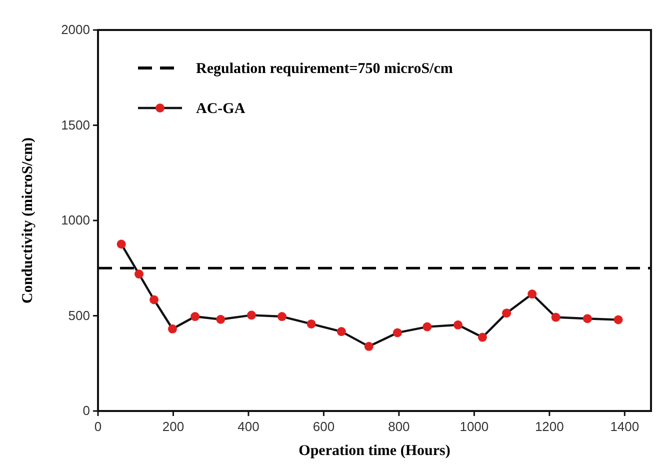 Image resolution: width=667 pixels, height=471 pixels. Describe the element at coordinates (549, 426) in the screenshot. I see `x-tick-label: 1200` at that location.